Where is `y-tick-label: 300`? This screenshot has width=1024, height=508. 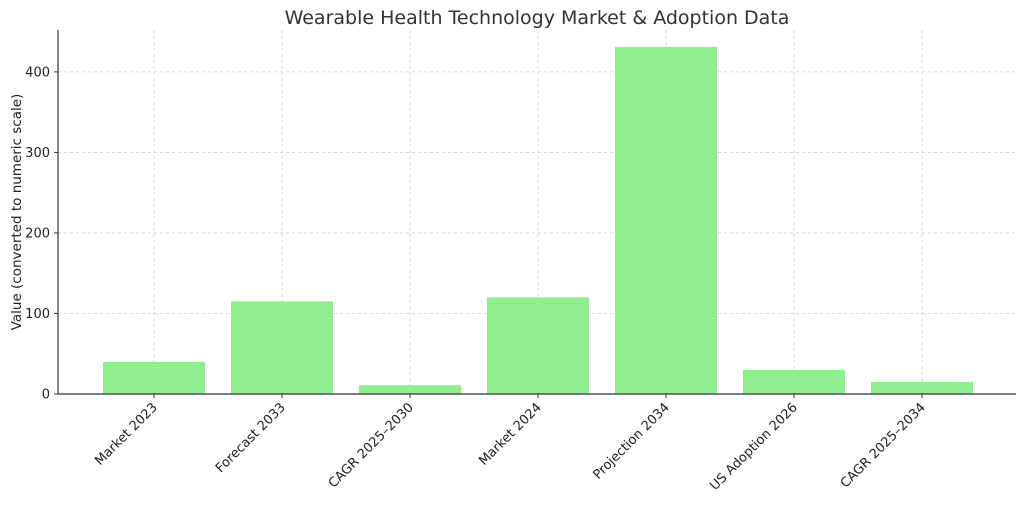 y-tick-label: 300 is located at coordinates (37, 153).